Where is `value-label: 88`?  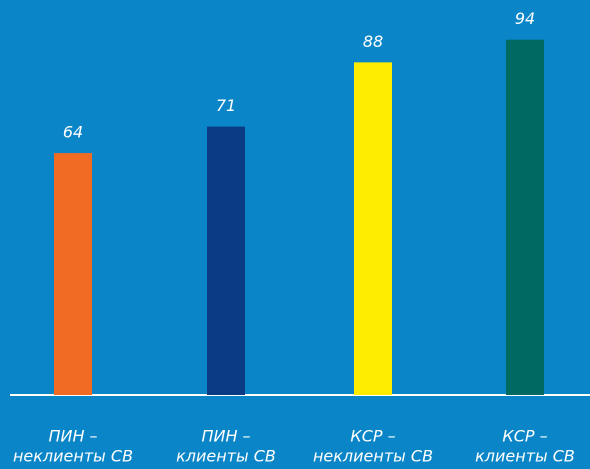 value-label: 88 is located at coordinates (373, 41).